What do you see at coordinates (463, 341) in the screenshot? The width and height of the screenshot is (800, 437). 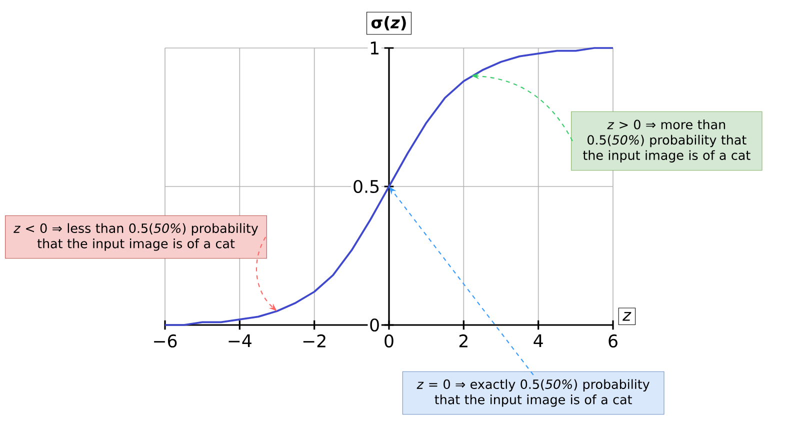 I see `x-tick-label: 2` at bounding box center [463, 341].